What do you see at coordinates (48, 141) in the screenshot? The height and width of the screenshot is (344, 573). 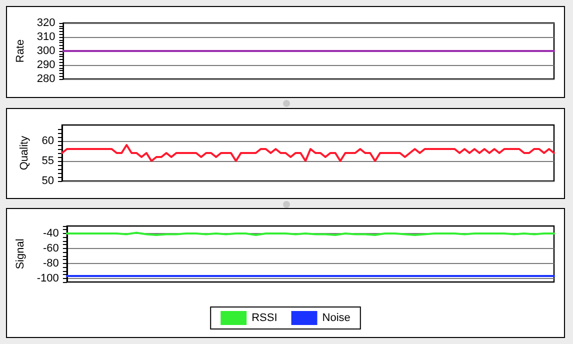 I see `y-tick-label: 60` at bounding box center [48, 141].